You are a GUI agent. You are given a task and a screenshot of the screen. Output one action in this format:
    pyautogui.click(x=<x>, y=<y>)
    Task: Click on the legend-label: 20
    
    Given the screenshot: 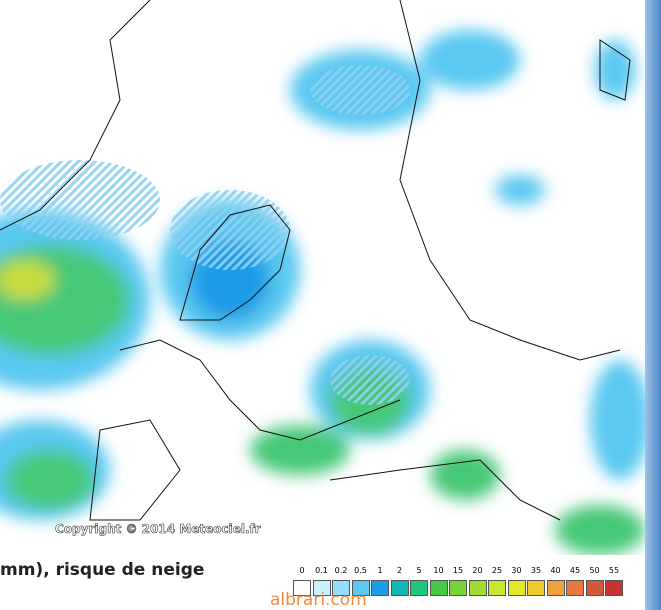 What is the action you would take?
    pyautogui.click(x=477, y=570)
    